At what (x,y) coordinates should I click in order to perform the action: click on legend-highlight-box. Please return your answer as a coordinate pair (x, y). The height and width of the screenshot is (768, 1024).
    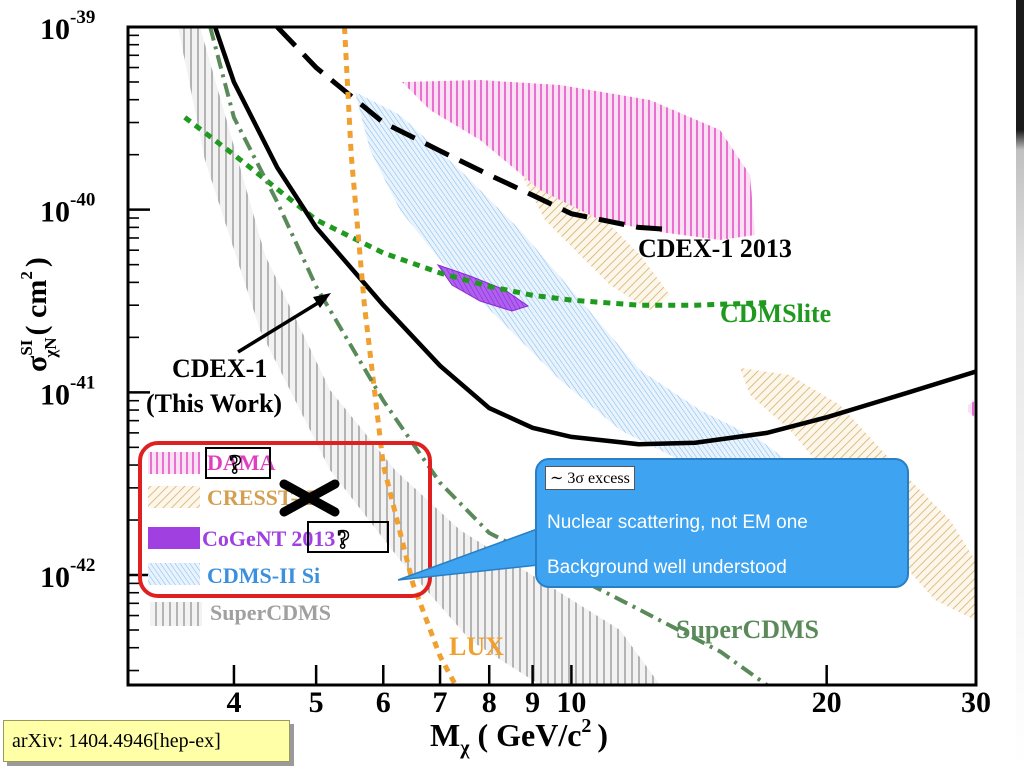
    Looking at the image, I should click on (285, 519).